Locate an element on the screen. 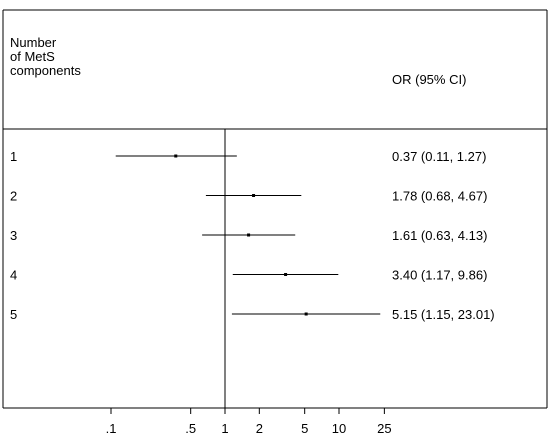 This screenshot has width=550, height=439. x-tick-label: 10 is located at coordinates (339, 428).